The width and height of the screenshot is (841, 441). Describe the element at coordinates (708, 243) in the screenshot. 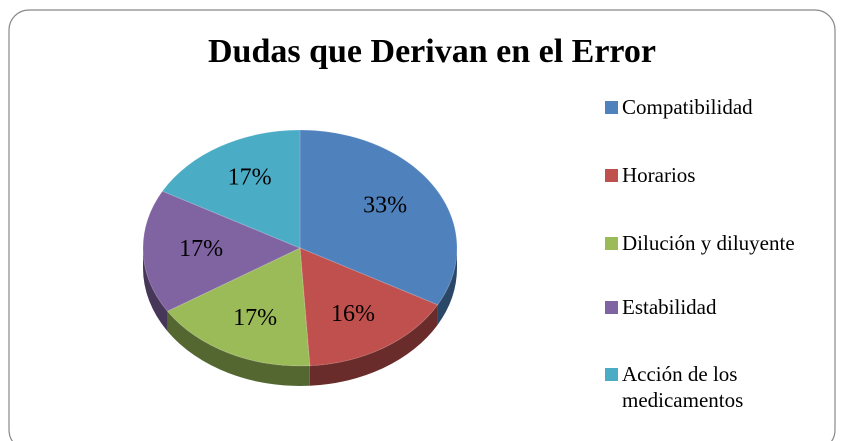

I see `legend-label: Dilución y diluyente` at that location.